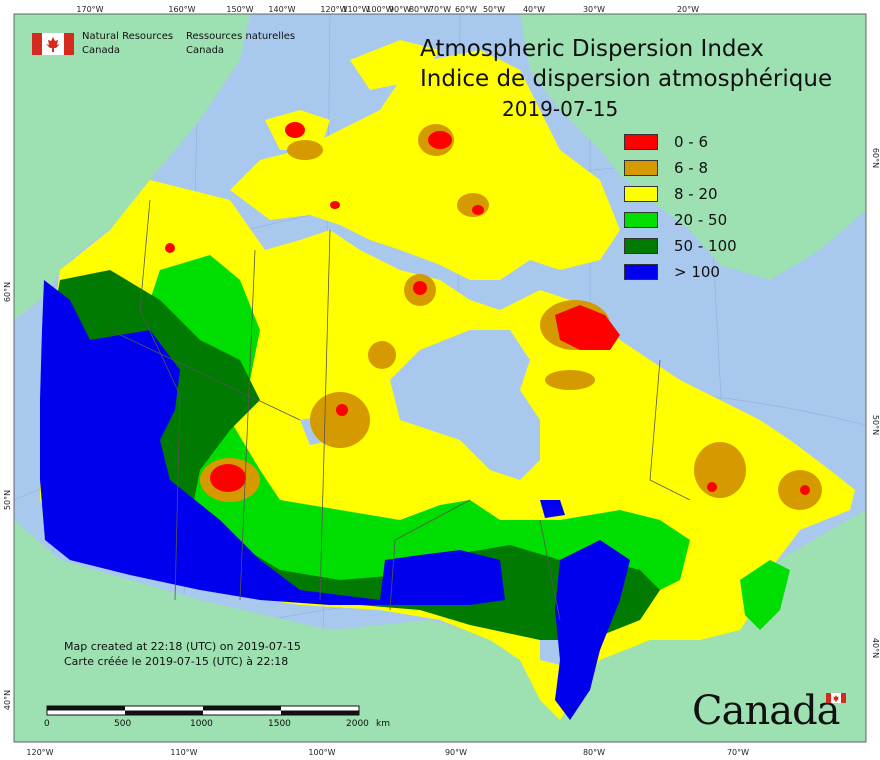 Image resolution: width=880 pixels, height=760 pixels. Describe the element at coordinates (560, 109) in the screenshot. I see `map-date: 2019-07-15` at that location.